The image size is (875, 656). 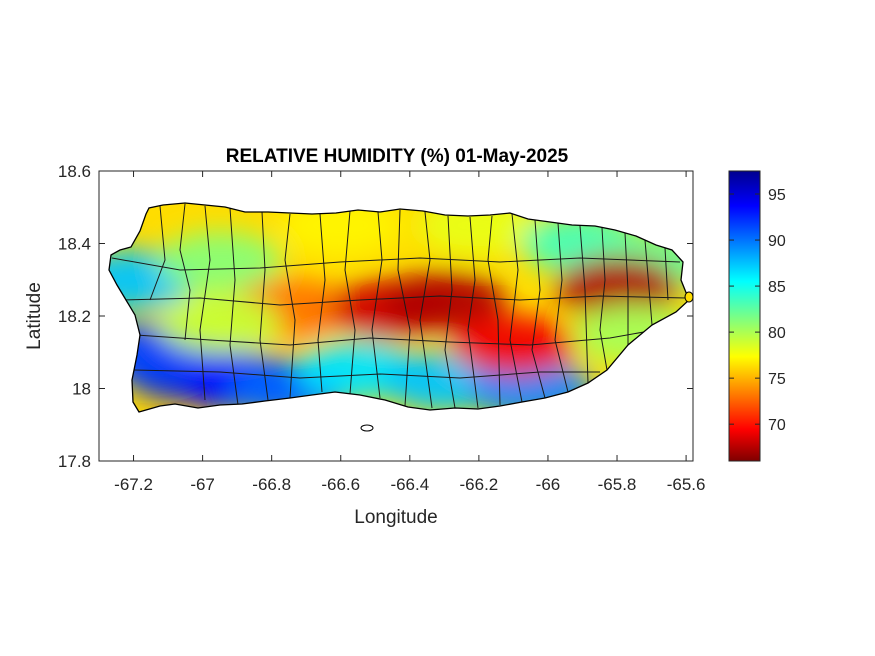 I want to click on colorbar-tick-label: 85, so click(x=777, y=287).